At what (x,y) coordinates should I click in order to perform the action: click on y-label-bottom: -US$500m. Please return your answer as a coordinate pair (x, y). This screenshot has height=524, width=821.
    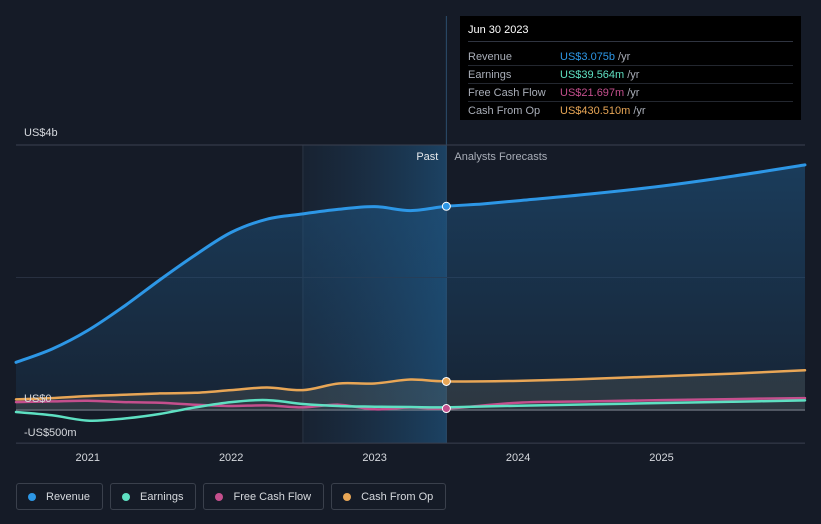
    Looking at the image, I should click on (50, 433).